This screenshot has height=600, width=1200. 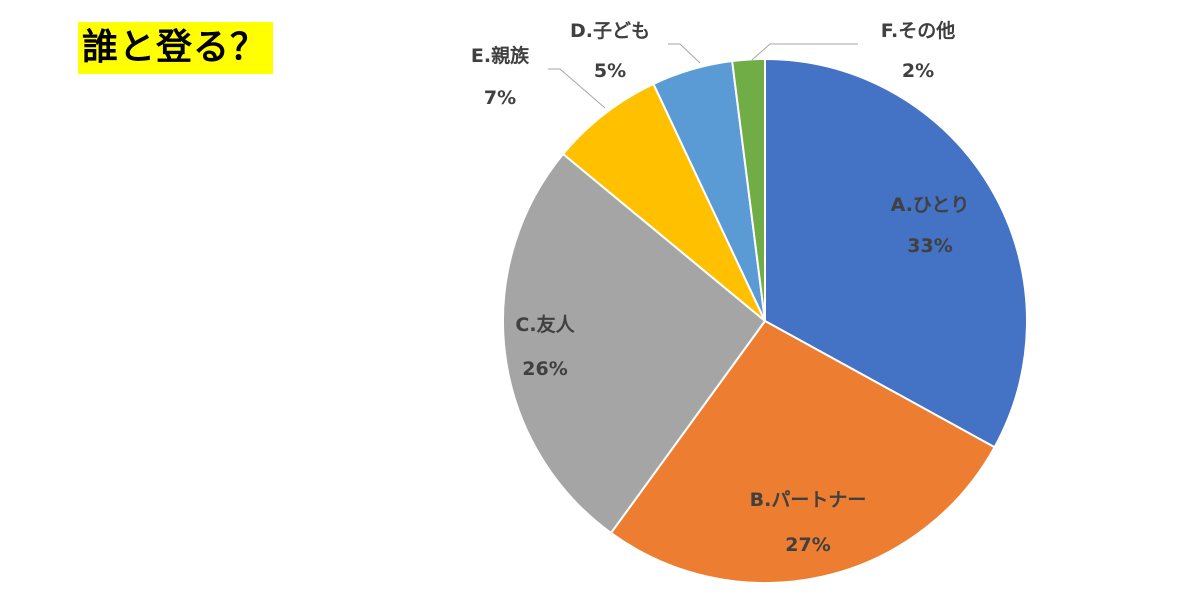 What do you see at coordinates (544, 369) in the screenshot?
I see `data-label-percent-c: 26%` at bounding box center [544, 369].